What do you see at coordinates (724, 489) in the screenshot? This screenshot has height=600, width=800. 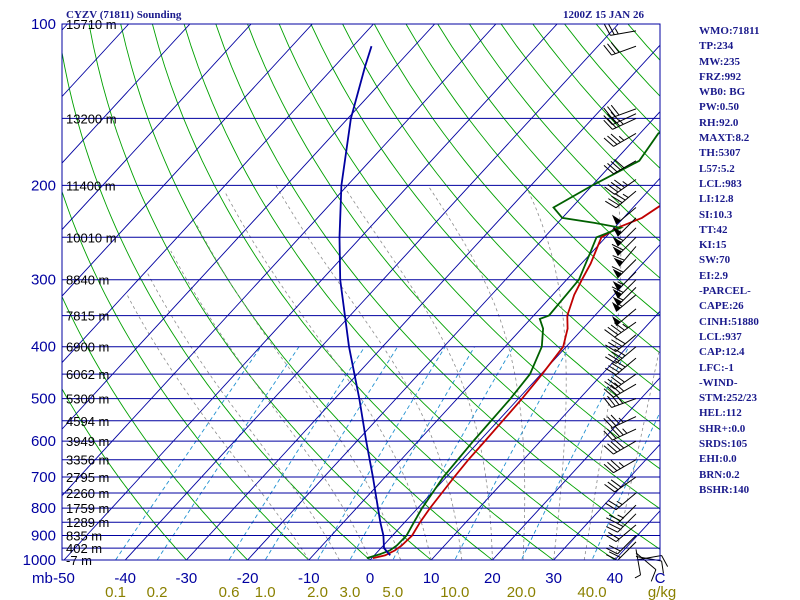 I see `index-item: BSHR:140` at bounding box center [724, 489].